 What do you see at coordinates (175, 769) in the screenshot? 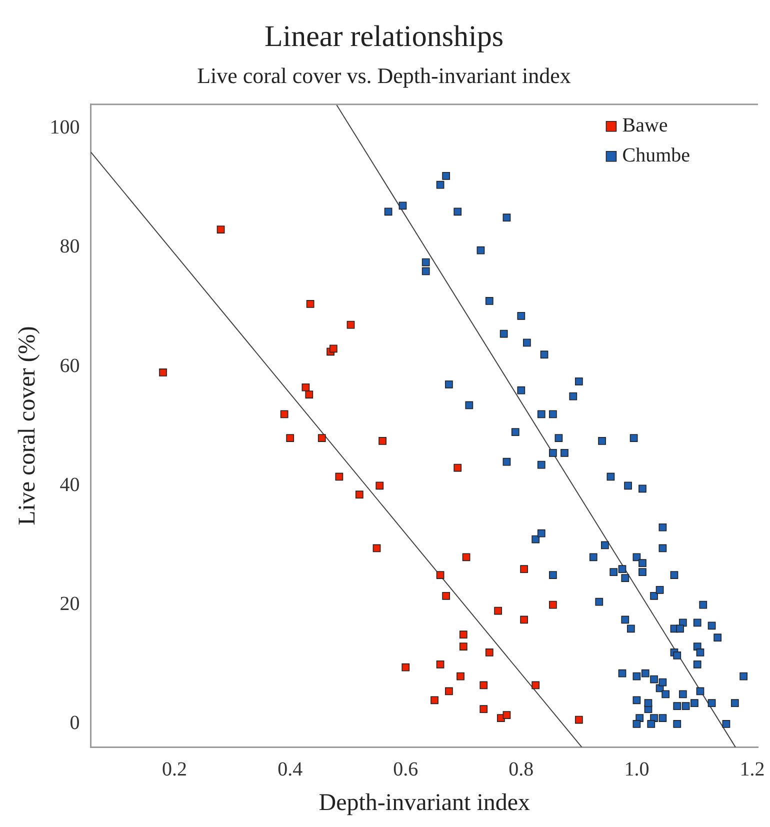
I see `x-tick-label: 0.2` at bounding box center [175, 769].